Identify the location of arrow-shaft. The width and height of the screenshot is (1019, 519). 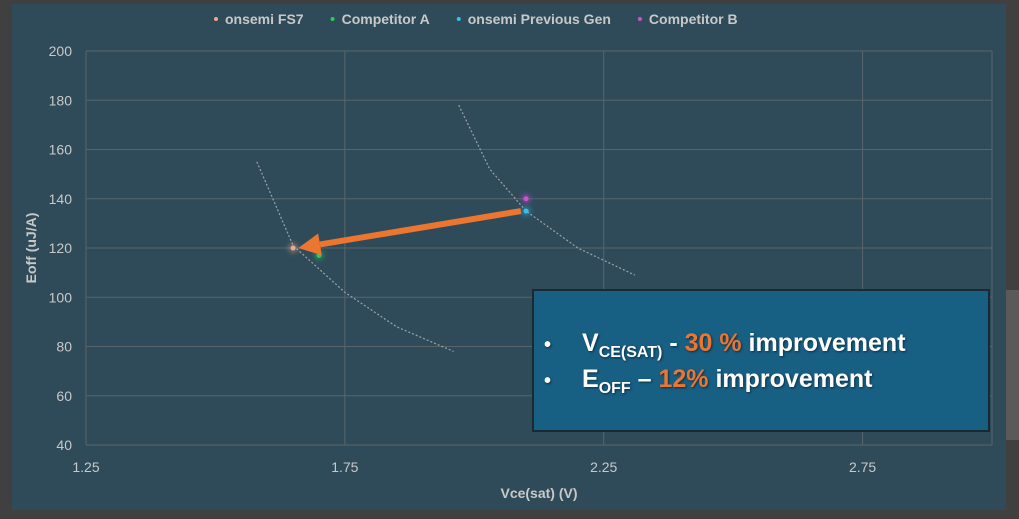
(420, 228).